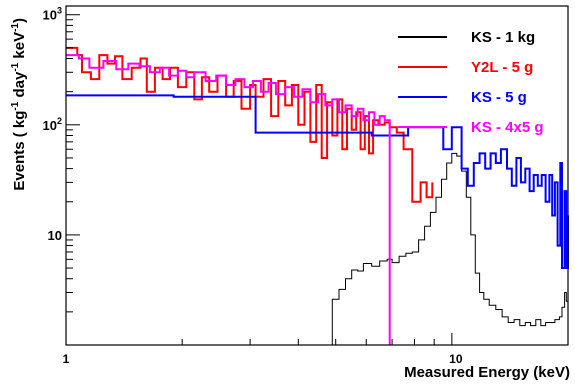  What do you see at coordinates (503, 37) in the screenshot?
I see `legend-label-0: KS - 1 kg` at bounding box center [503, 37].